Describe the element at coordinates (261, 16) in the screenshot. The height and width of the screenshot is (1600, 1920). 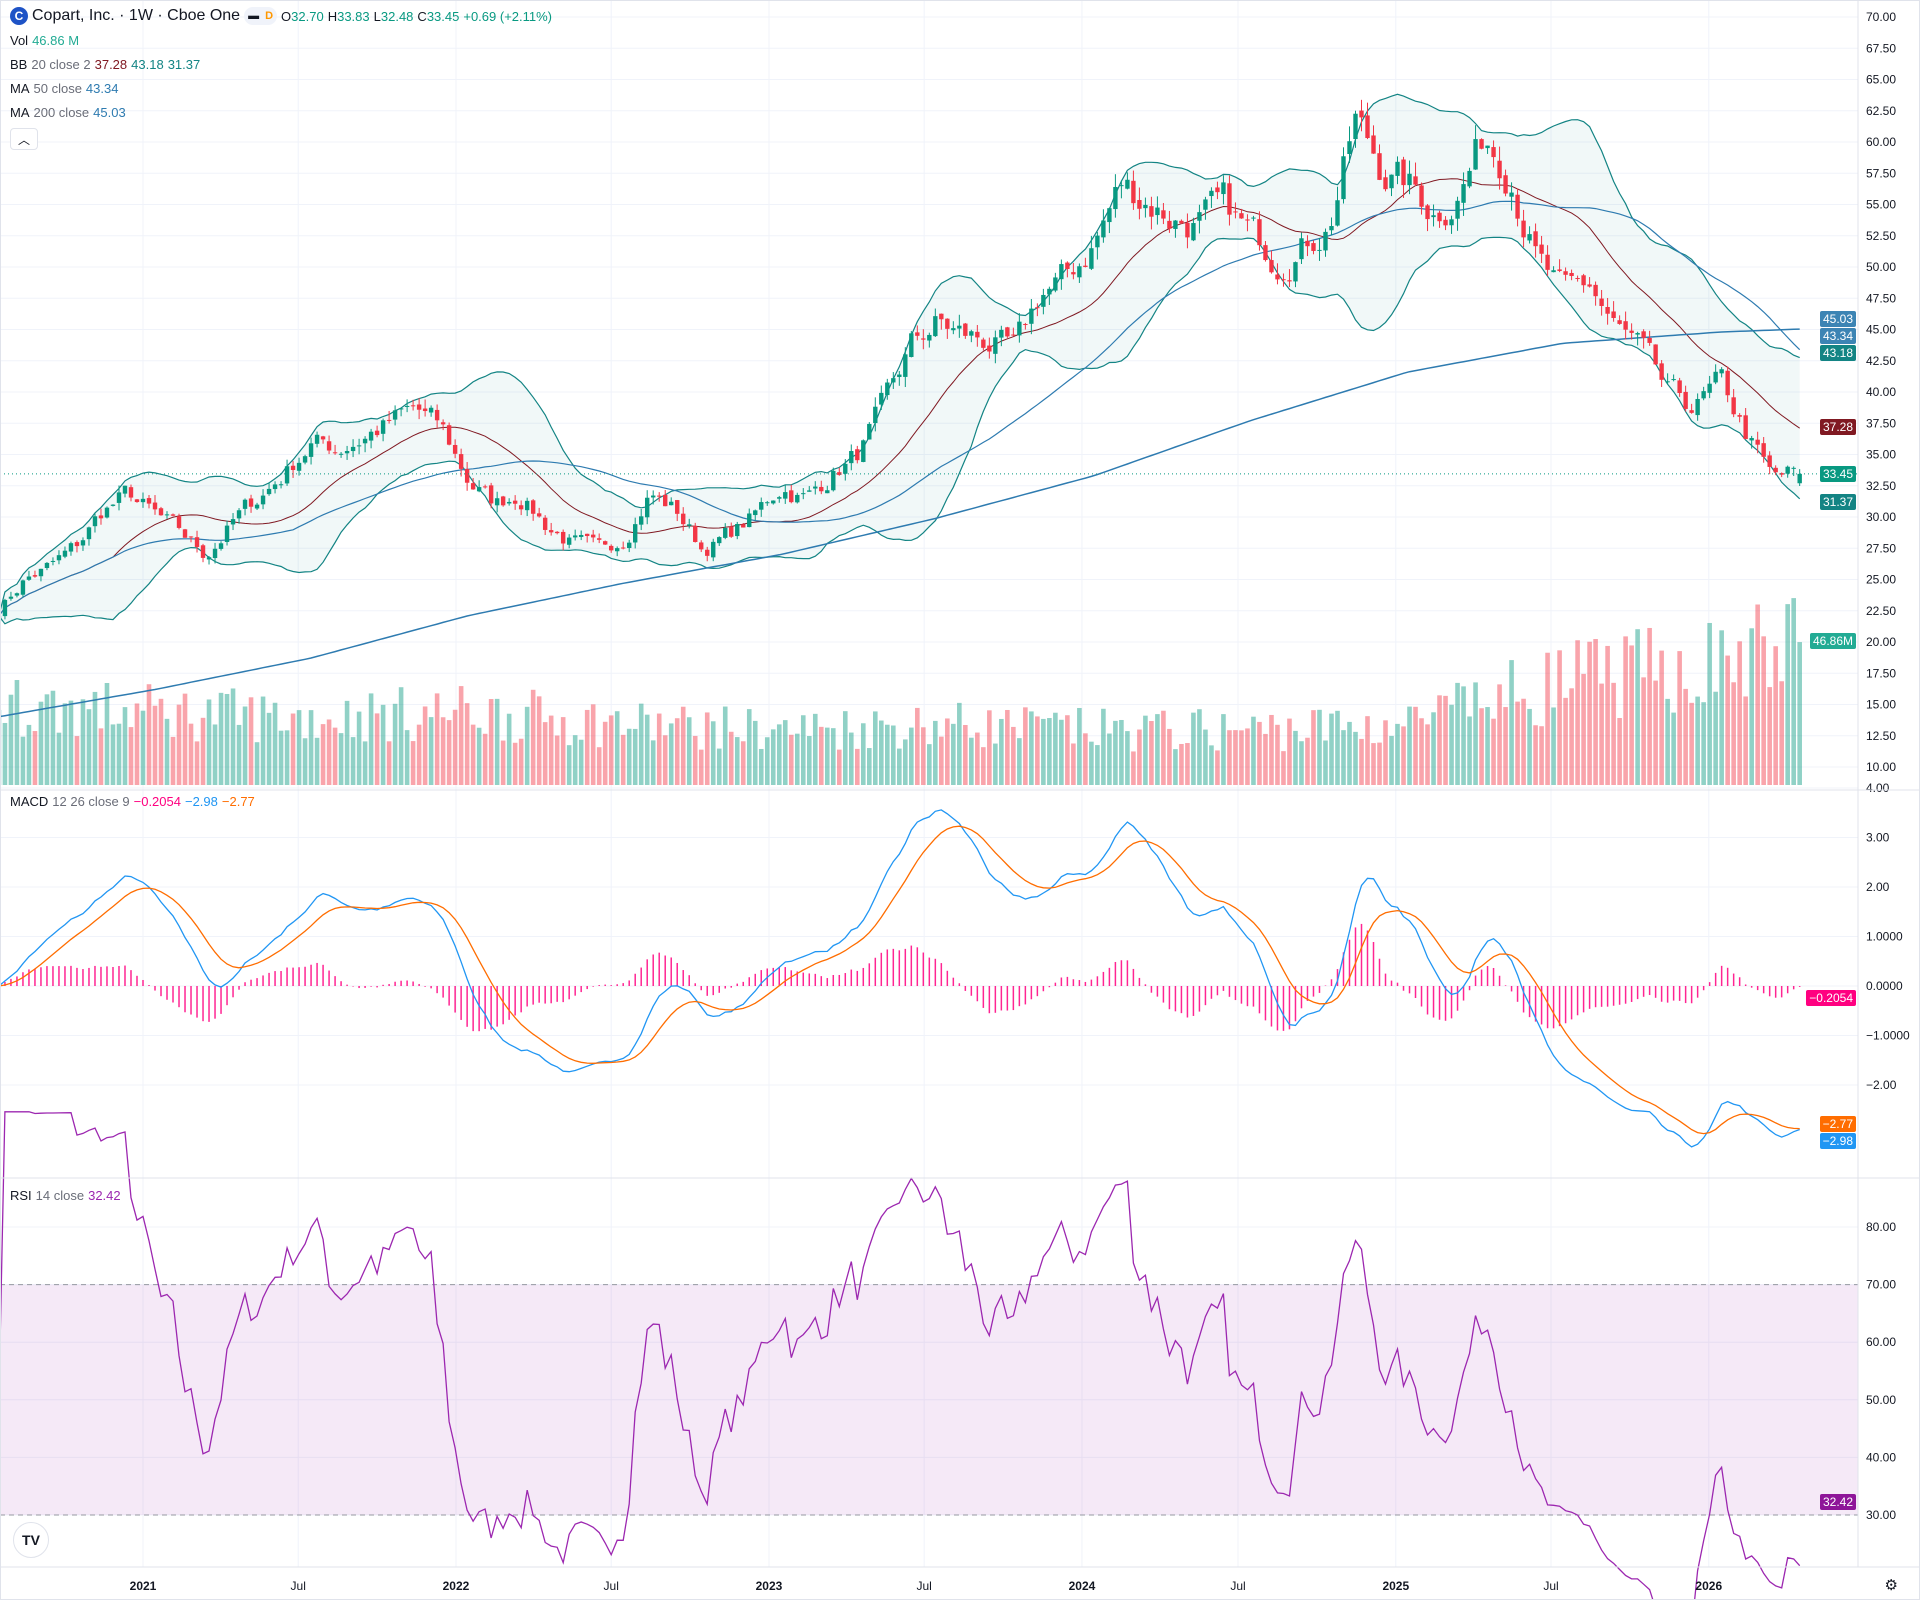
I see `status-pill: ▬ D` at that location.